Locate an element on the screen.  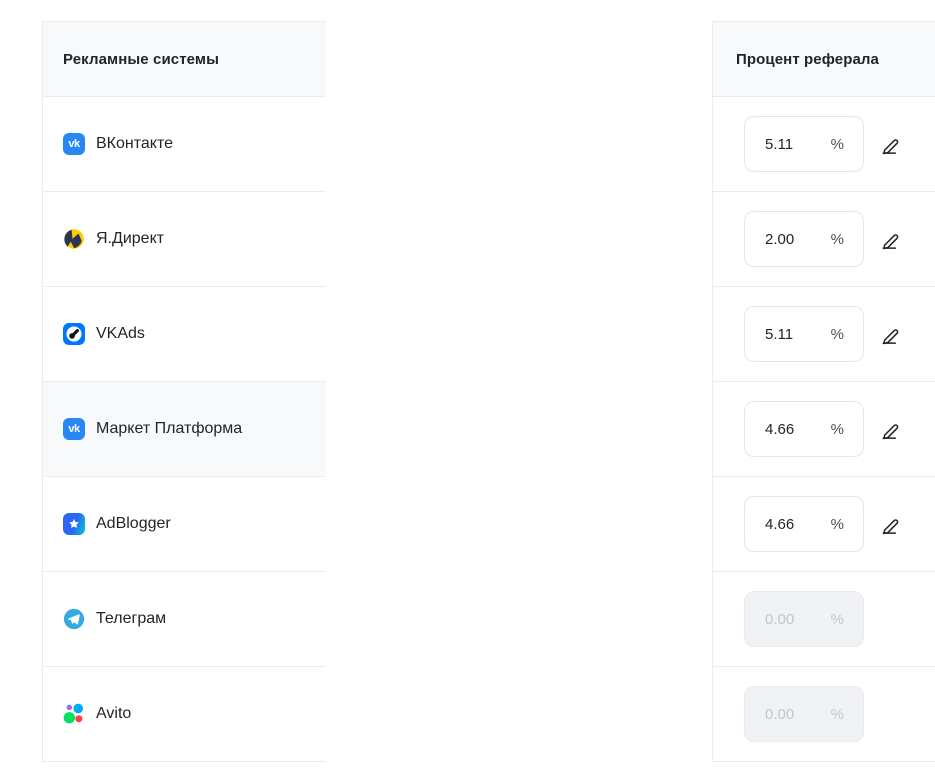
avito-icon is located at coordinates (74, 714).